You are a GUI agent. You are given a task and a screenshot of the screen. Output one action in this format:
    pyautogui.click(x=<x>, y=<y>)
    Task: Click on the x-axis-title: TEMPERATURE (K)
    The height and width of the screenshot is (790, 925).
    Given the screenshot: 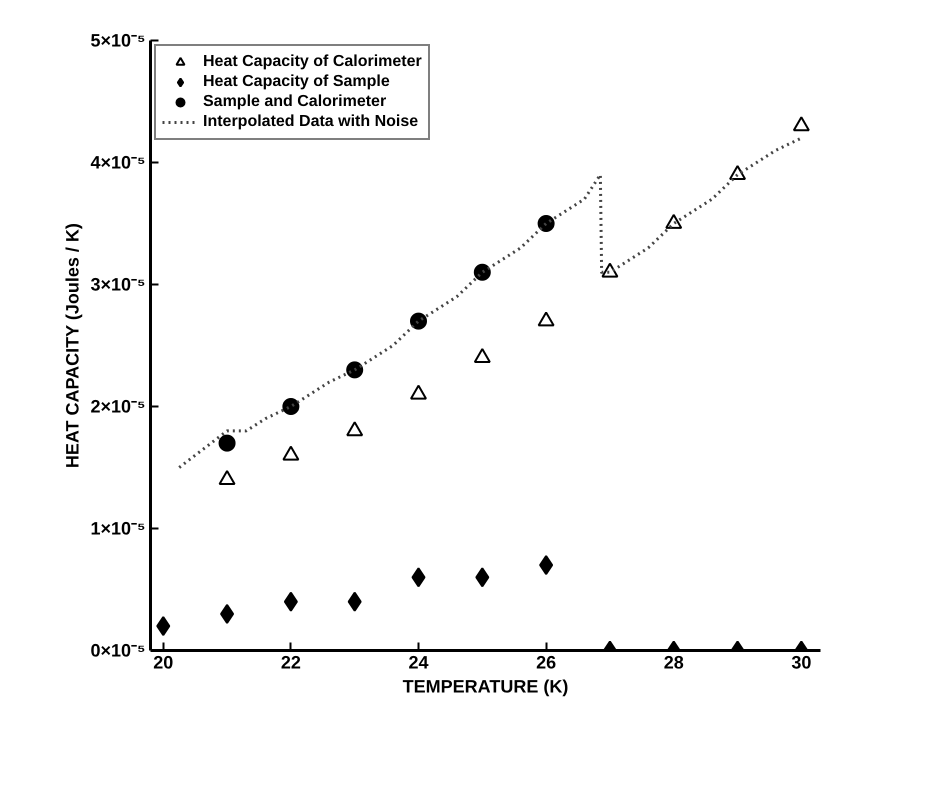 What is the action you would take?
    pyautogui.click(x=485, y=686)
    